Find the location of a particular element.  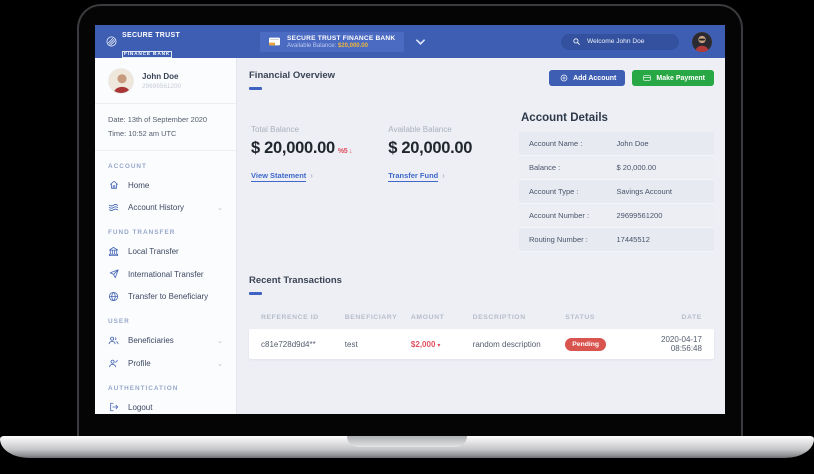

detail-row: Balance : $ 20,000.00 is located at coordinates (616, 168).